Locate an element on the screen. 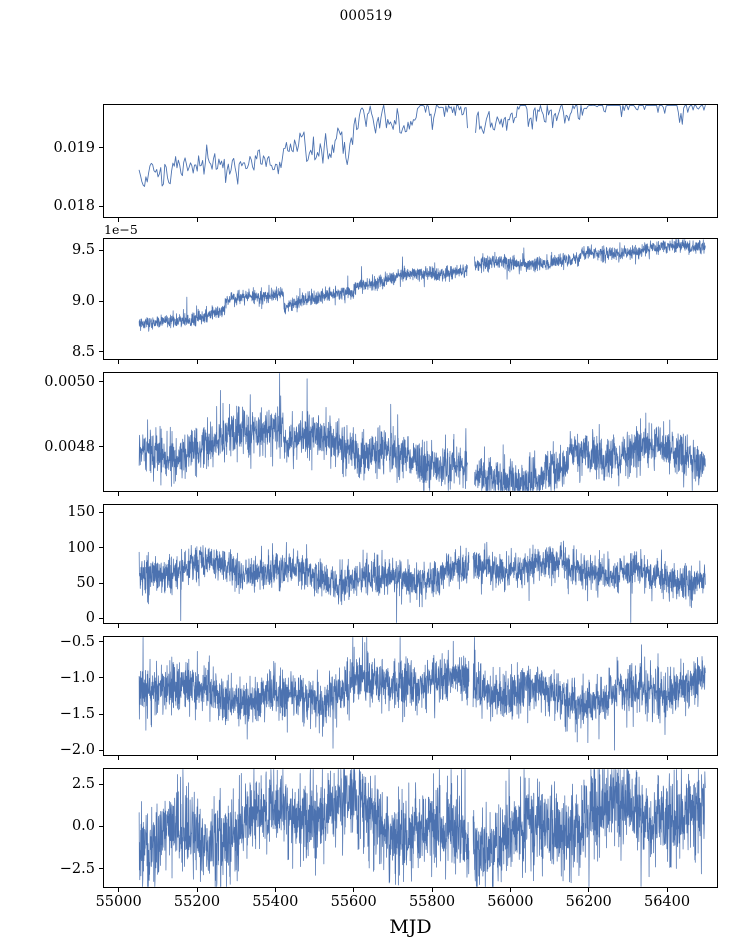 The width and height of the screenshot is (732, 944). y-tick-label: 9.5 is located at coordinates (83, 250).